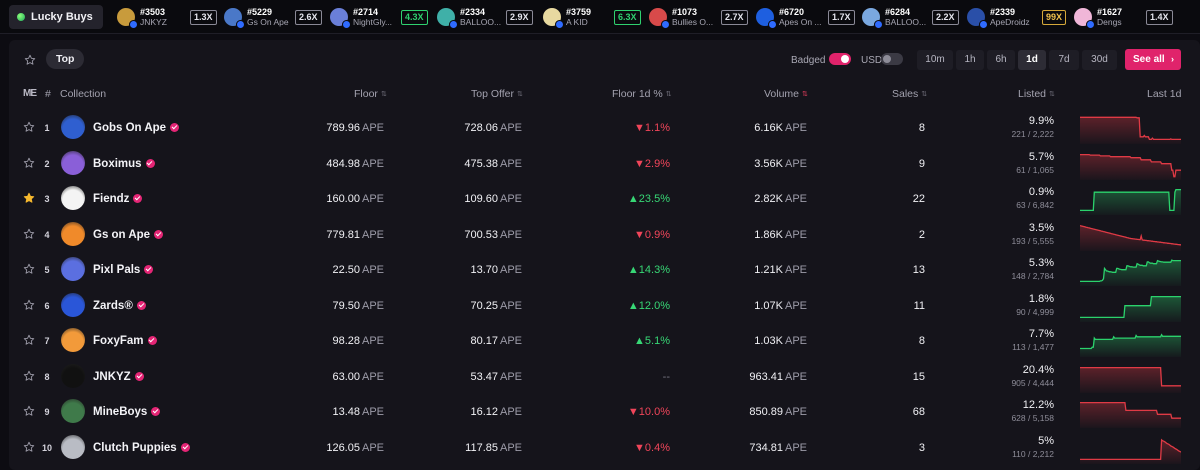 The image size is (1200, 470). What do you see at coordinates (136, 128) in the screenshot?
I see `collection-name: Gobs On Ape` at bounding box center [136, 128].